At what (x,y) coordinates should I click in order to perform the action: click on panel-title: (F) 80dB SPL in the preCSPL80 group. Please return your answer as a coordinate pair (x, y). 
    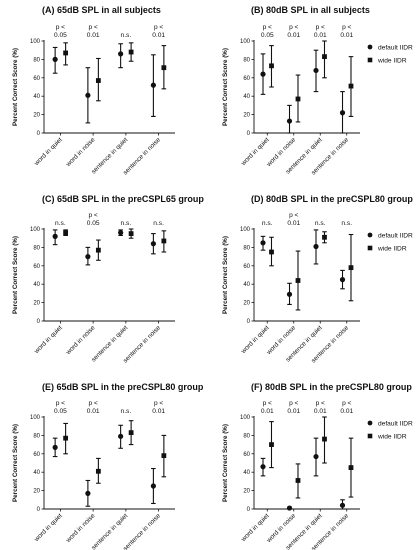
    Looking at the image, I should click on (331, 387).